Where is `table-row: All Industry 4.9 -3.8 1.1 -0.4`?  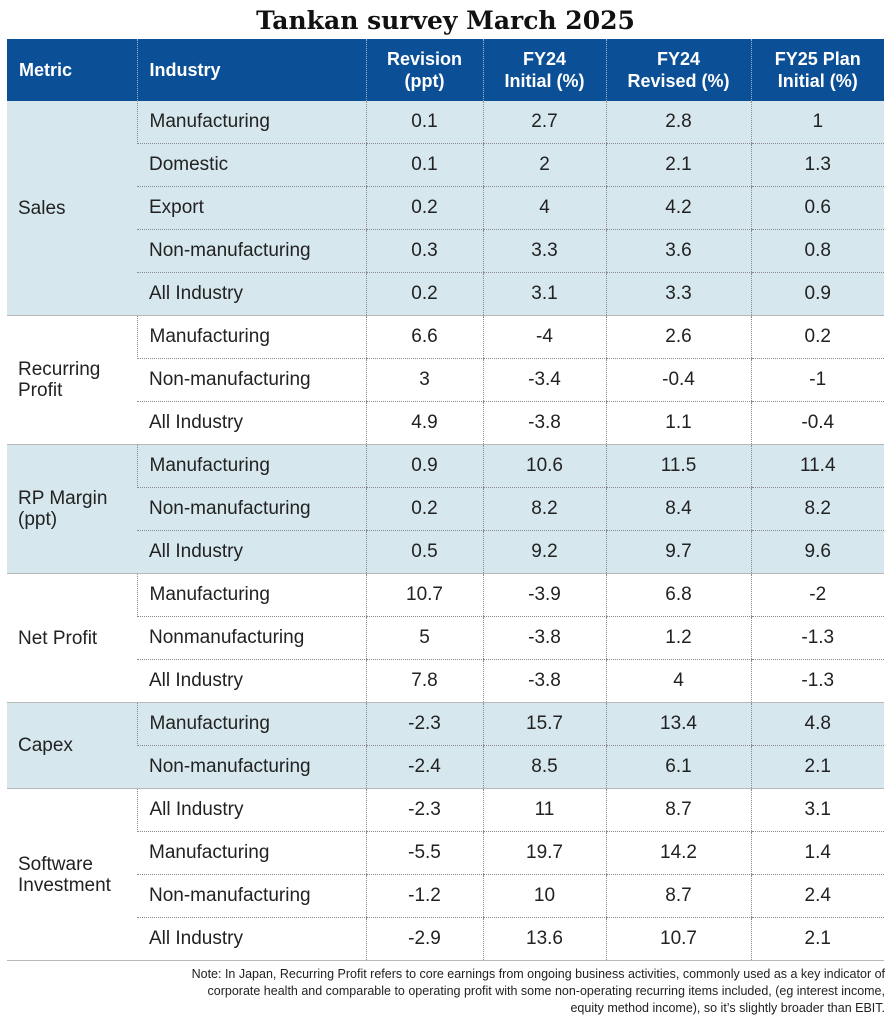
table-row: All Industry 4.9 -3.8 1.1 -0.4 is located at coordinates (445, 423).